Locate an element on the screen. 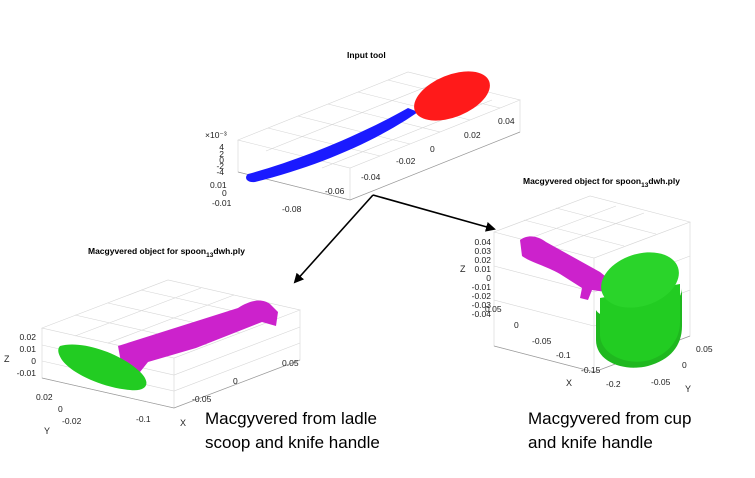 The width and height of the screenshot is (755, 478). input-z-tick: 0 is located at coordinates (221, 160).